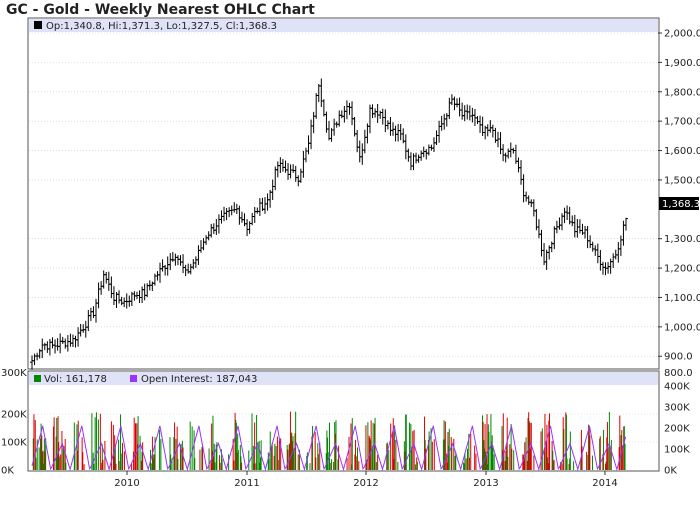 This screenshot has height=512, width=700. Describe the element at coordinates (126, 483) in the screenshot. I see `x-tick-label: 2010` at that location.